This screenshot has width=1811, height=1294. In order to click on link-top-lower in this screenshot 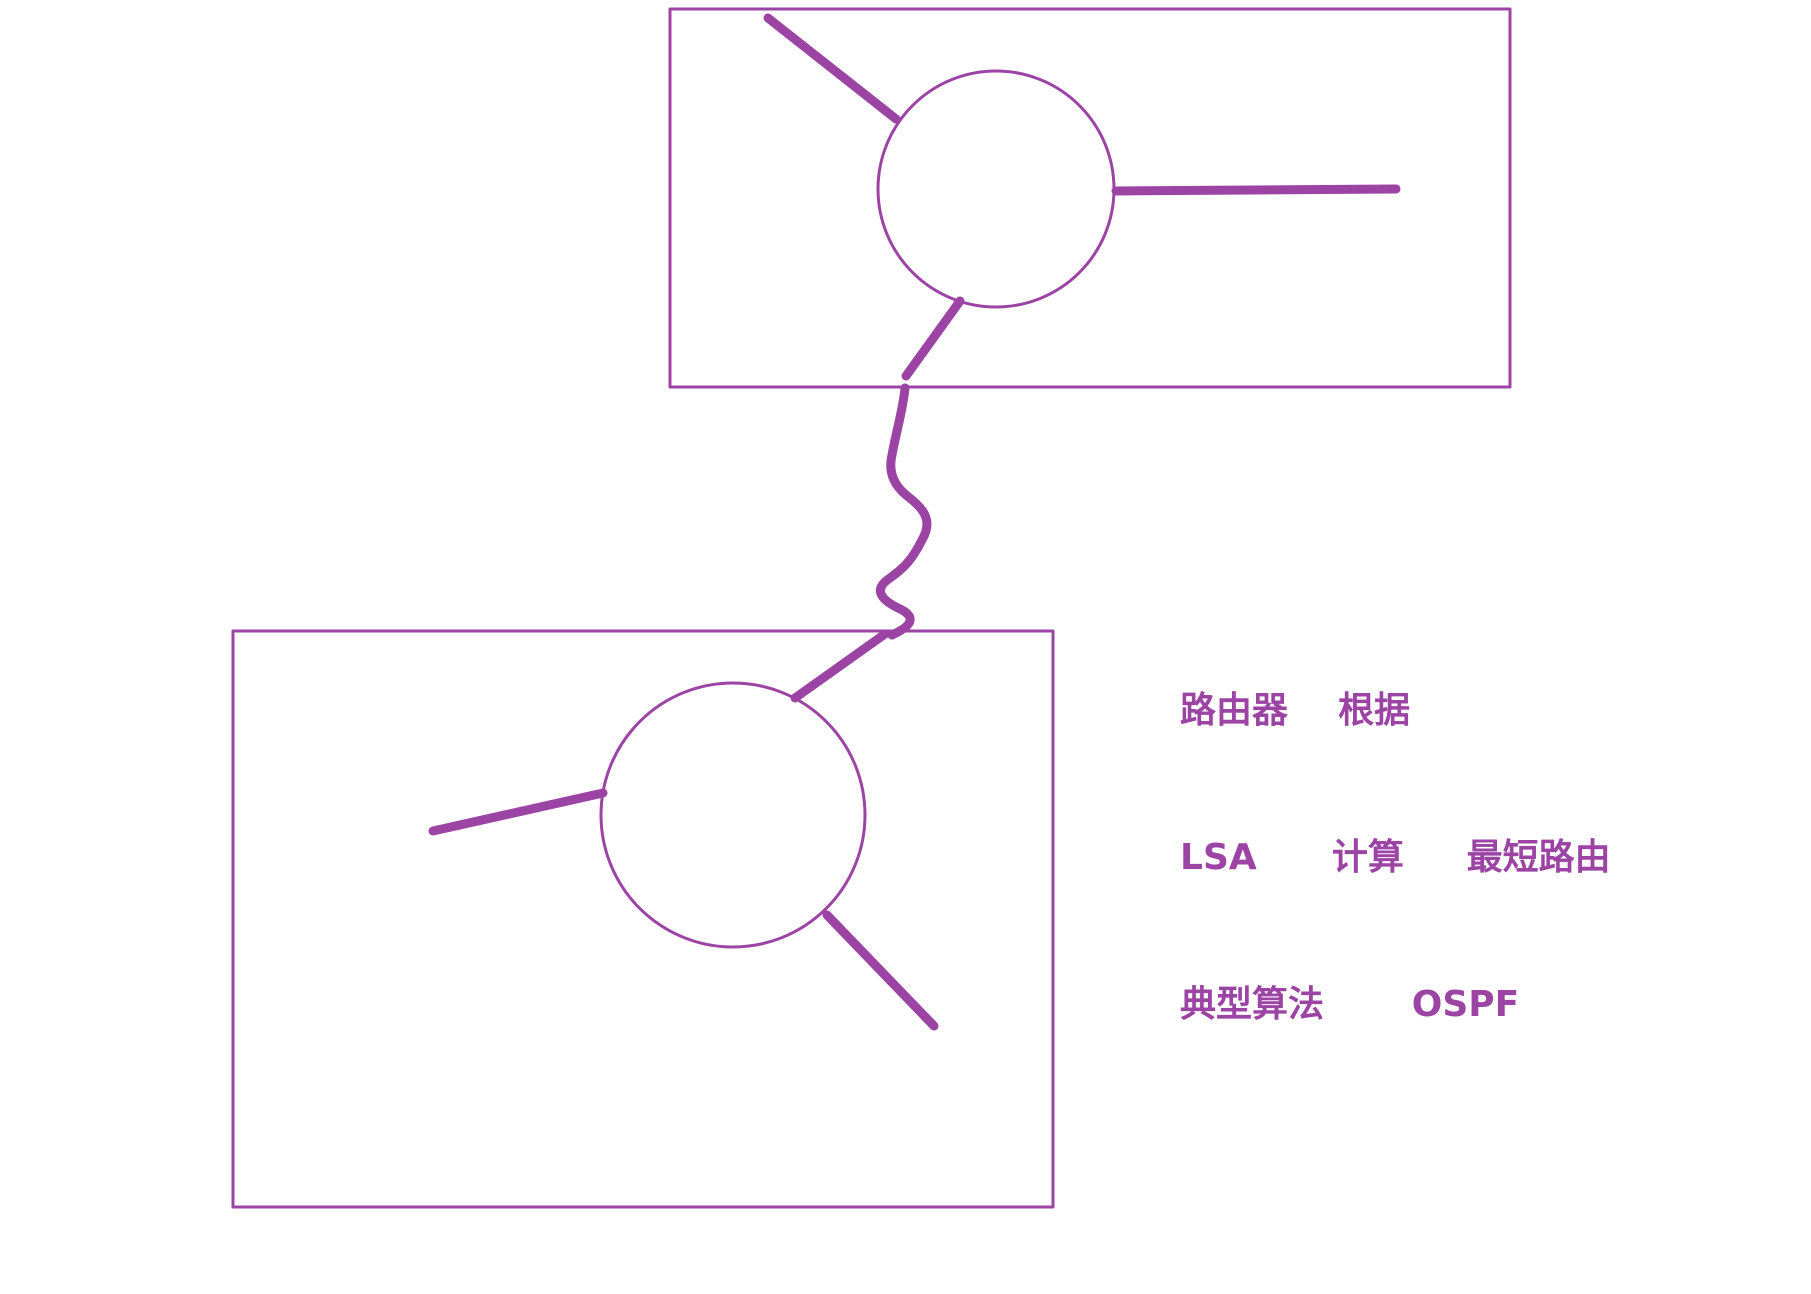, I will do `click(933, 338)`.